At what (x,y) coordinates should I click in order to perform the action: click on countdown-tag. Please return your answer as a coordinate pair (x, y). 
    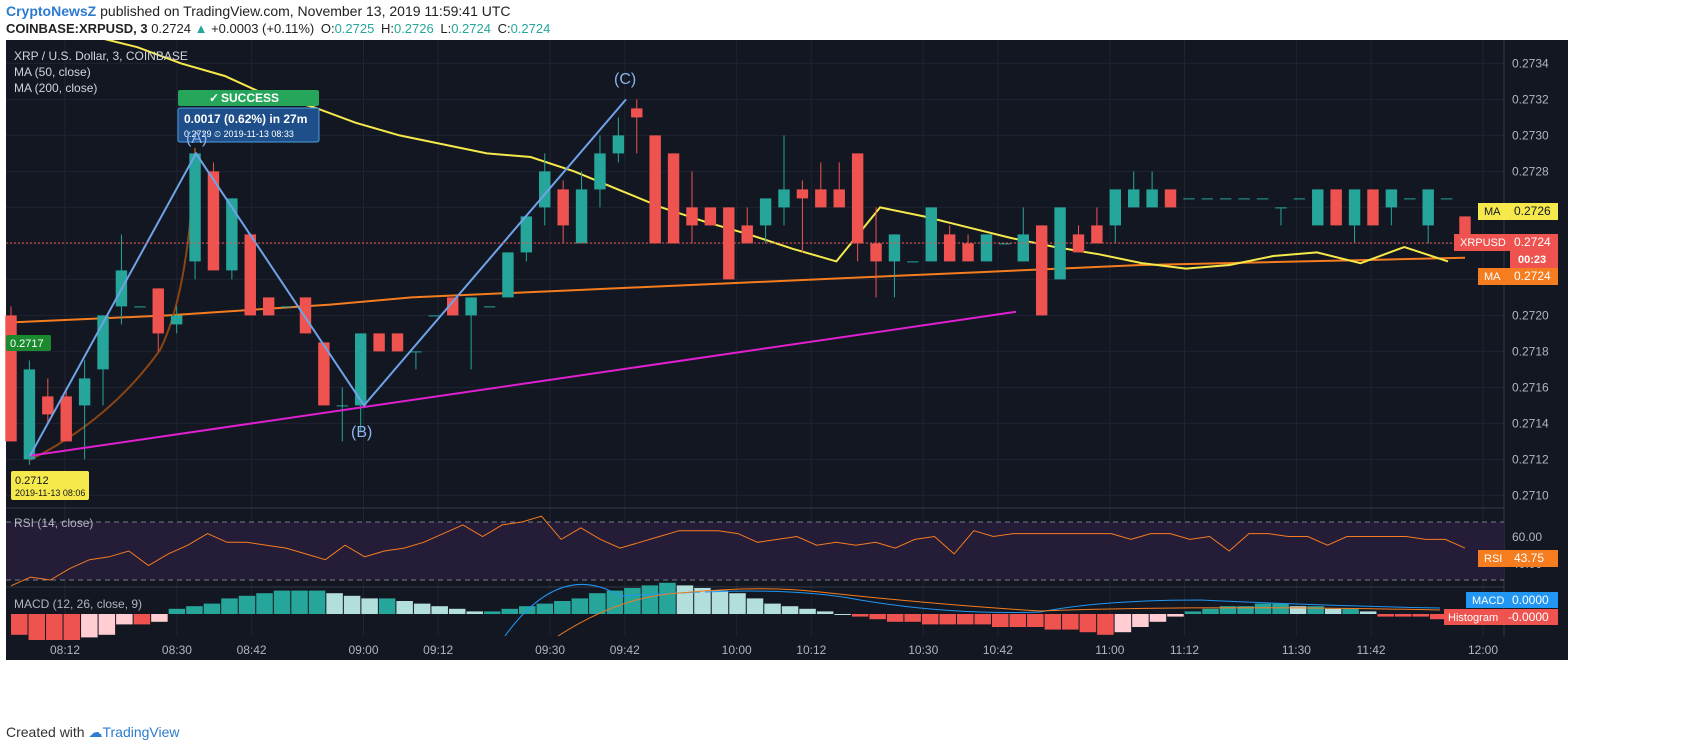
    Looking at the image, I should click on (1534, 259).